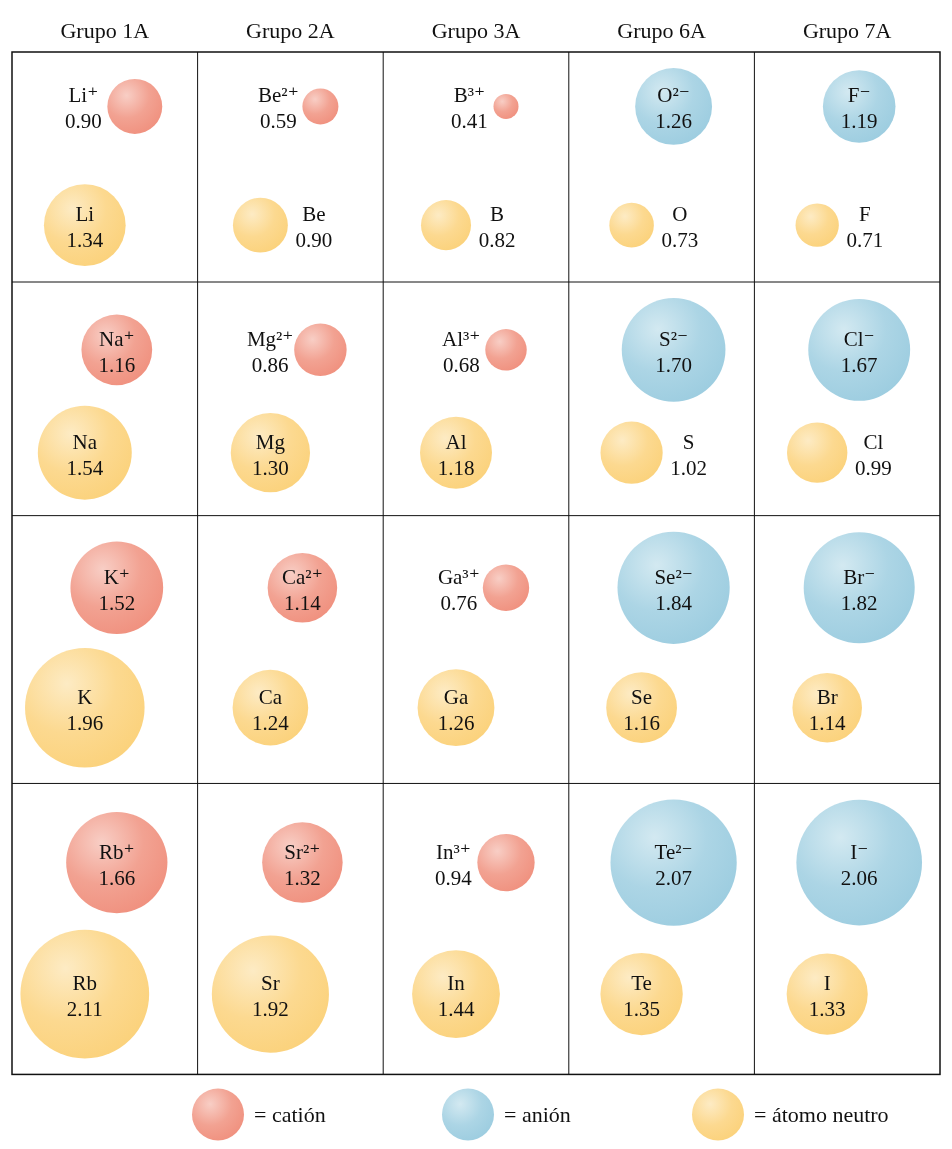  Describe the element at coordinates (290, 1115) in the screenshot. I see `legend-label: = catión` at that location.